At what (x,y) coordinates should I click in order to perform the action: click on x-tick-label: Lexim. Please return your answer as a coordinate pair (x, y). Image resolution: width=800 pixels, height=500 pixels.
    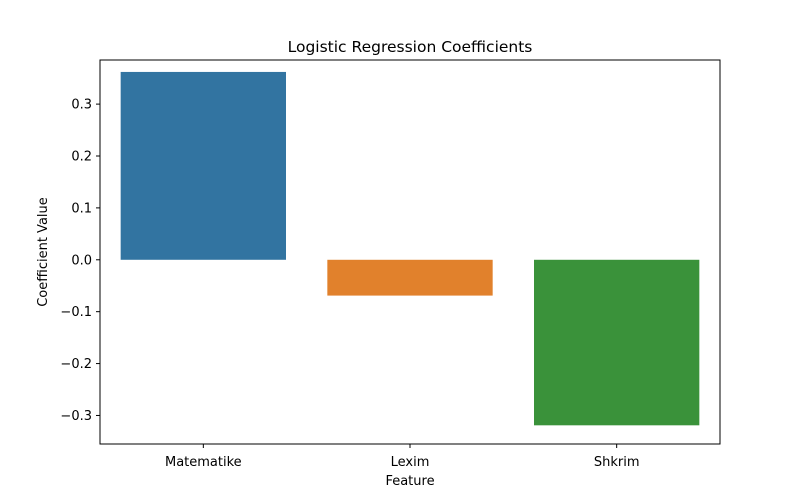
    Looking at the image, I should click on (410, 462).